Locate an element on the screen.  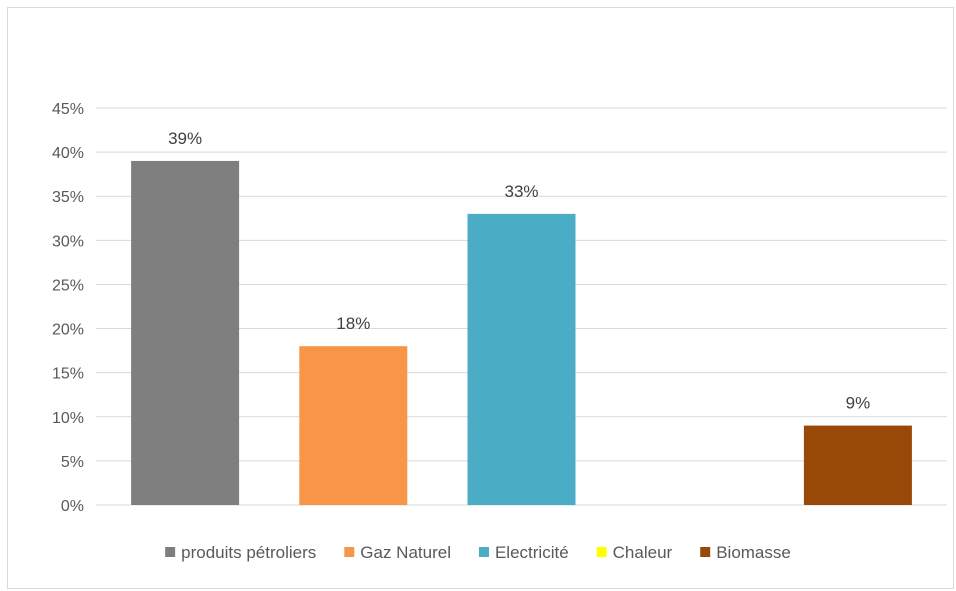
y-tick-label: 35% is located at coordinates (68, 197).